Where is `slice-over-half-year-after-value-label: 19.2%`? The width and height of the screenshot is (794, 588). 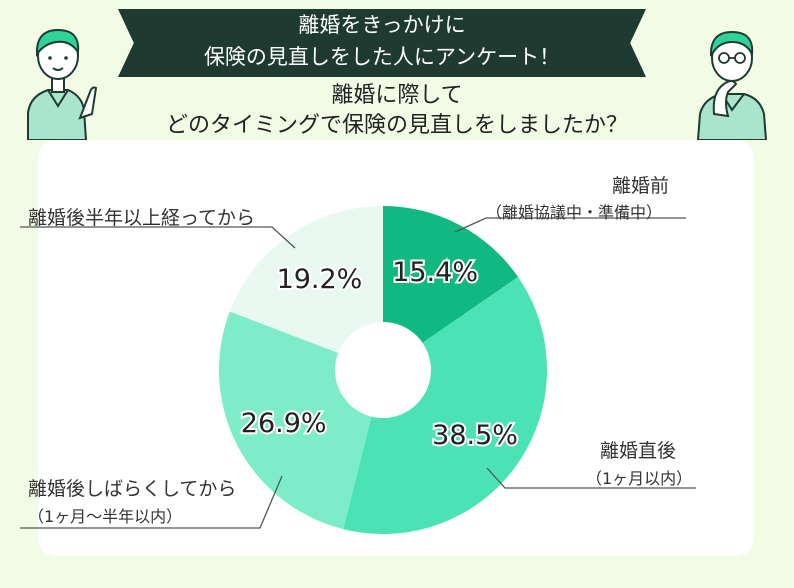
slice-over-half-year-after-value-label: 19.2% is located at coordinates (320, 279).